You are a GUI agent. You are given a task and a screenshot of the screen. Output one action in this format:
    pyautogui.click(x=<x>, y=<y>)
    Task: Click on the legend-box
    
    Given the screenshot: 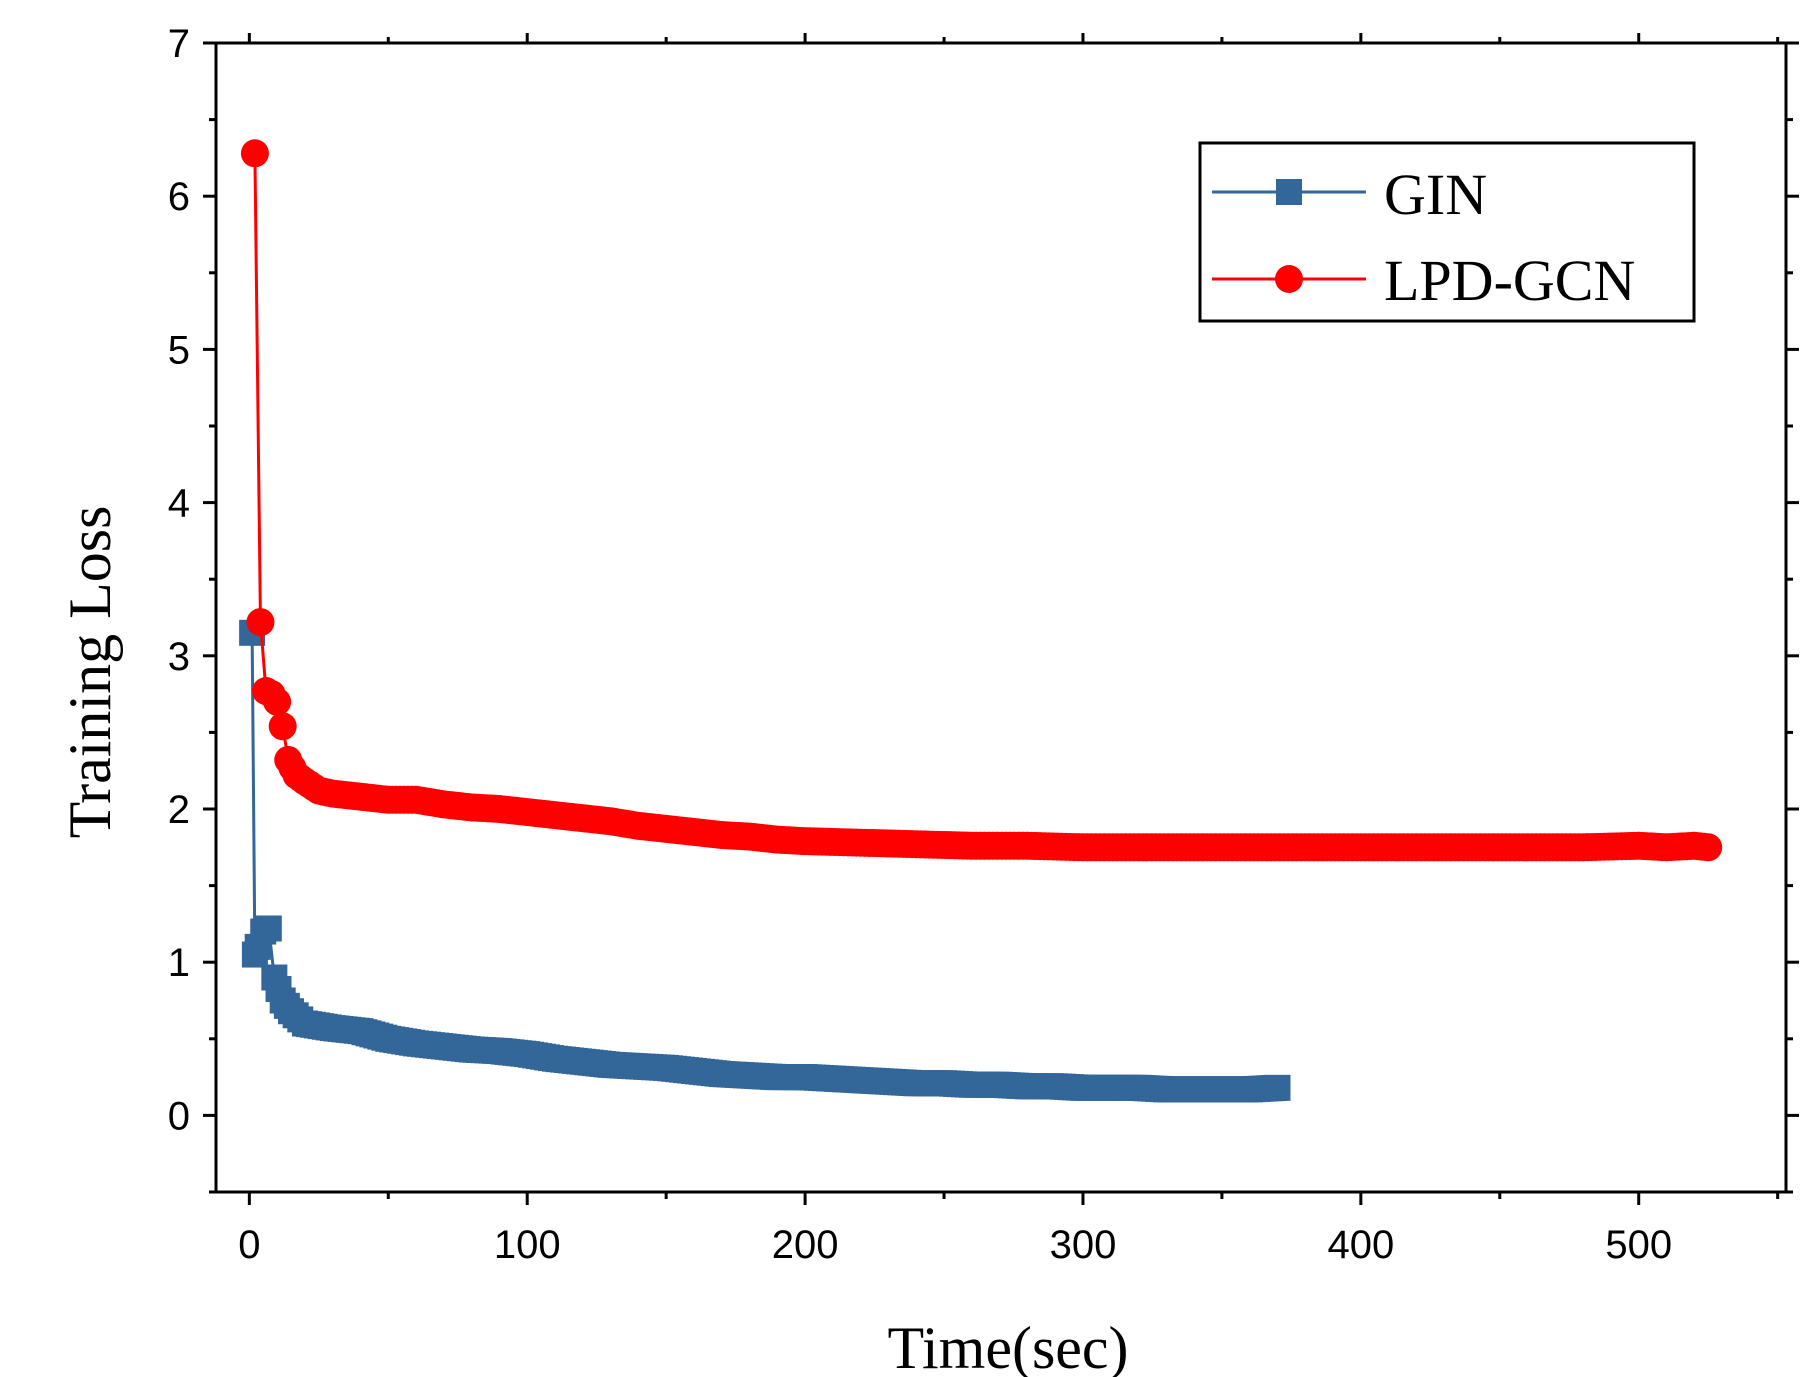 What is the action you would take?
    pyautogui.click(x=1447, y=232)
    